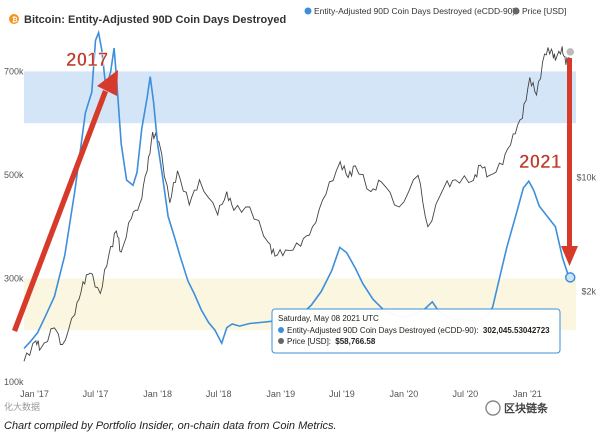 The height and width of the screenshot is (434, 600). Describe the element at coordinates (65, 201) in the screenshot. I see `annotation-arrow-2017` at that location.